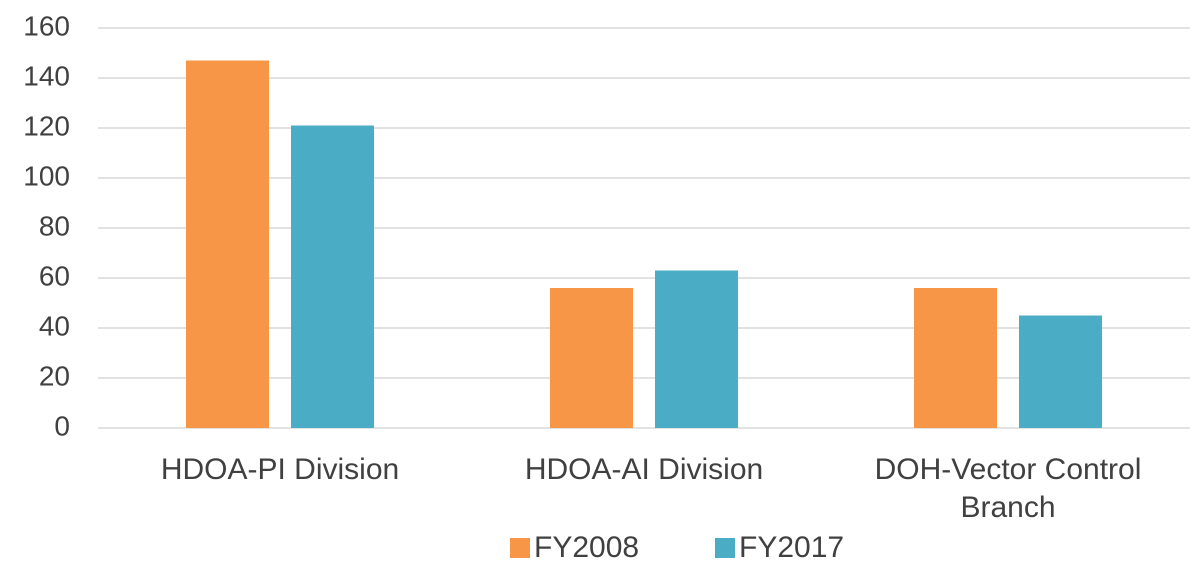 Image resolution: width=1201 pixels, height=561 pixels. What do you see at coordinates (46, 25) in the screenshot?
I see `y-tick-label: 160` at bounding box center [46, 25].